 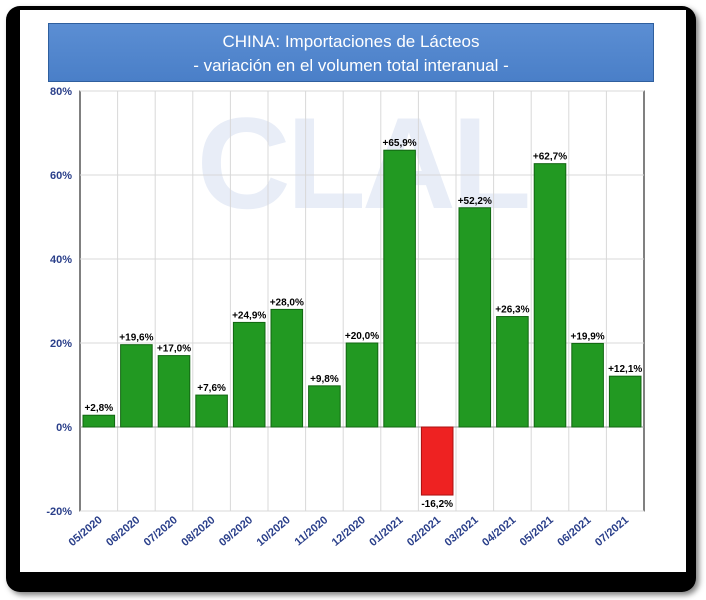 I want to click on x-tick-label: 06/2020, so click(x=123, y=531).